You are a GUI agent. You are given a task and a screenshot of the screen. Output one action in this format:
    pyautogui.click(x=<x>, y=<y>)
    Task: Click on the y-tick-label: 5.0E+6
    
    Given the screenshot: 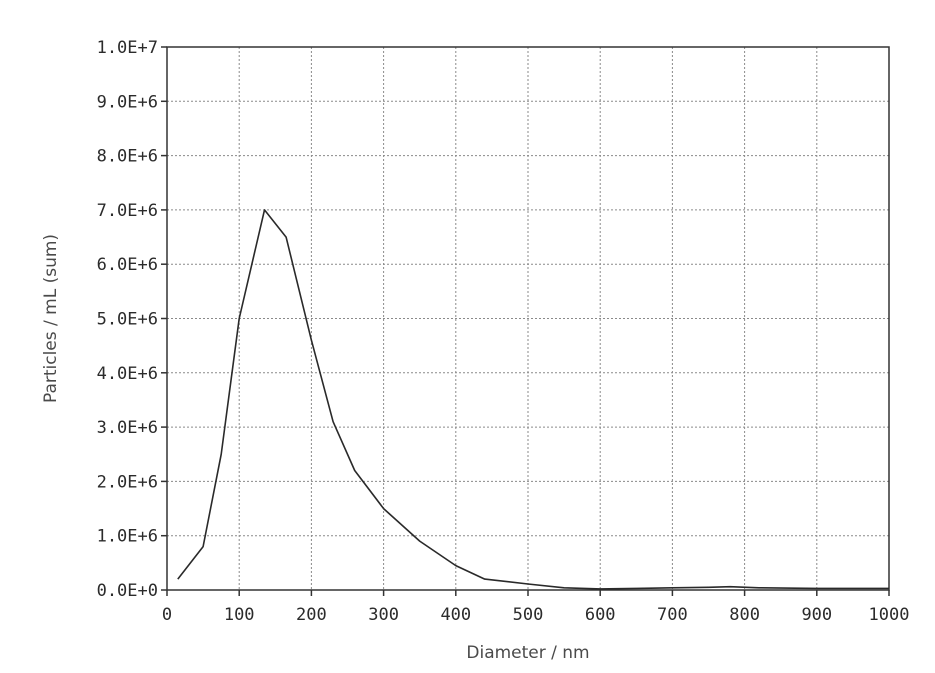 What is the action you would take?
    pyautogui.click(x=127, y=320)
    